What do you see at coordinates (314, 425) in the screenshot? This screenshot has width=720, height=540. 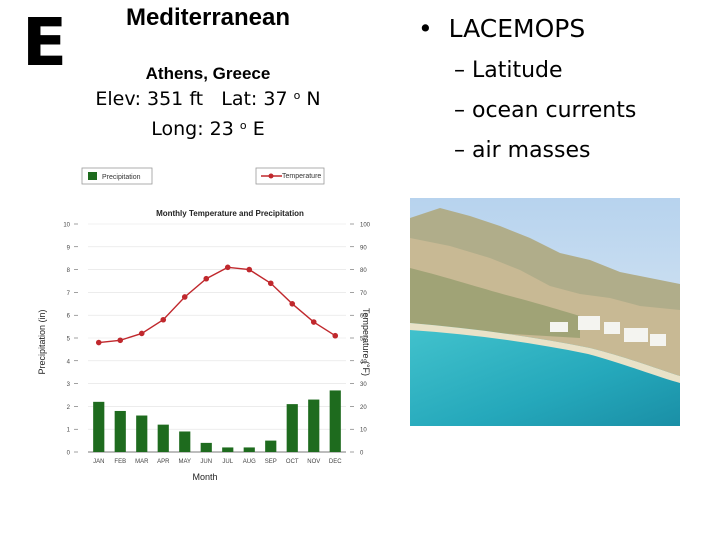 I see `precip-bar-nov` at bounding box center [314, 425].